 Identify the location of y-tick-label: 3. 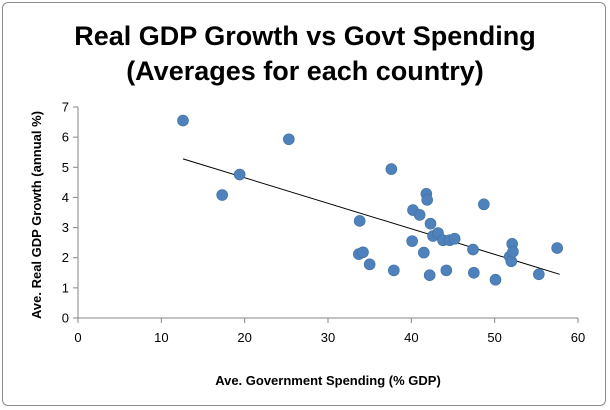
(65, 227).